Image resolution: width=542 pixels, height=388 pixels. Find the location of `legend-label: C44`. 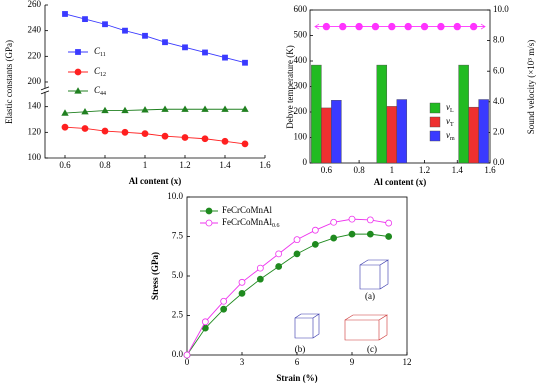

legend-label: C44 is located at coordinates (100, 91).